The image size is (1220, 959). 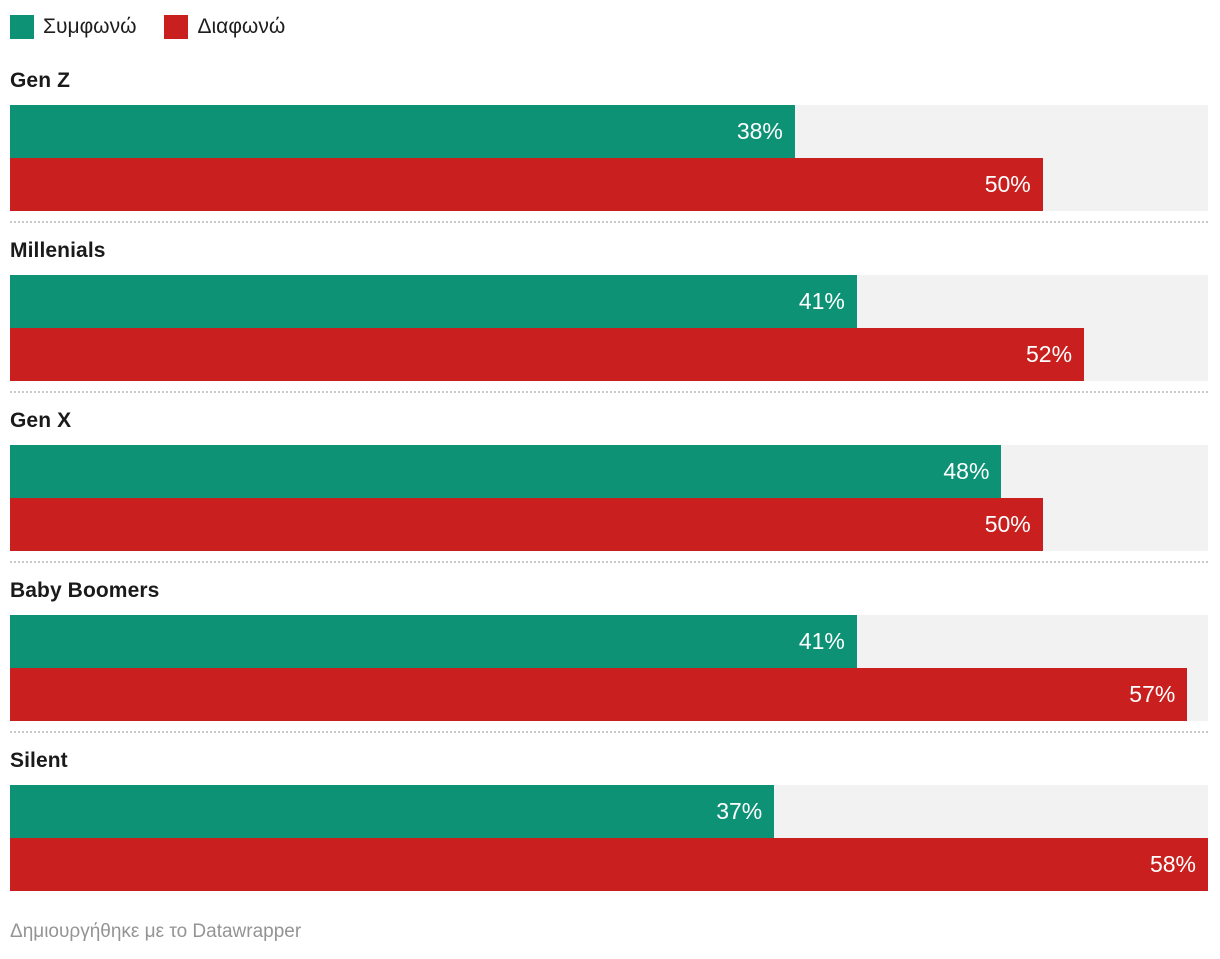 What do you see at coordinates (39, 760) in the screenshot?
I see `category-label: Silent` at bounding box center [39, 760].